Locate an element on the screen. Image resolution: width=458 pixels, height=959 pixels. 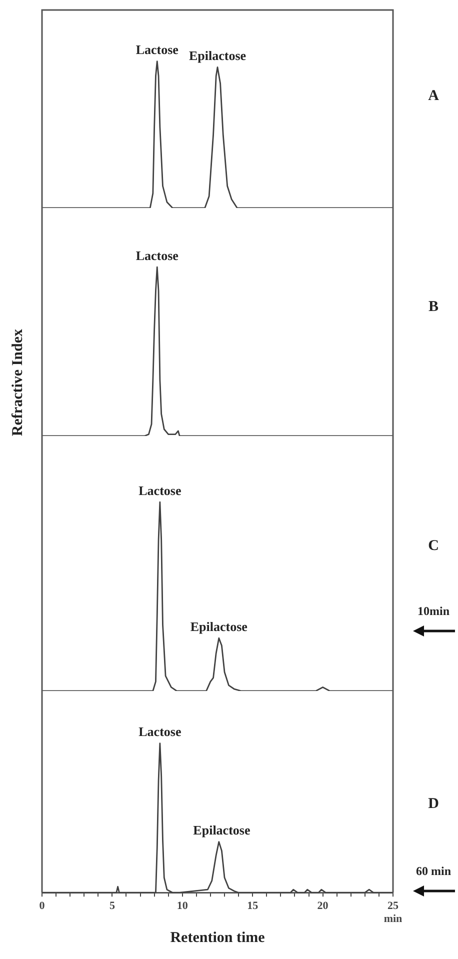
x-tick-label: 25 min is located at coordinates (393, 913).